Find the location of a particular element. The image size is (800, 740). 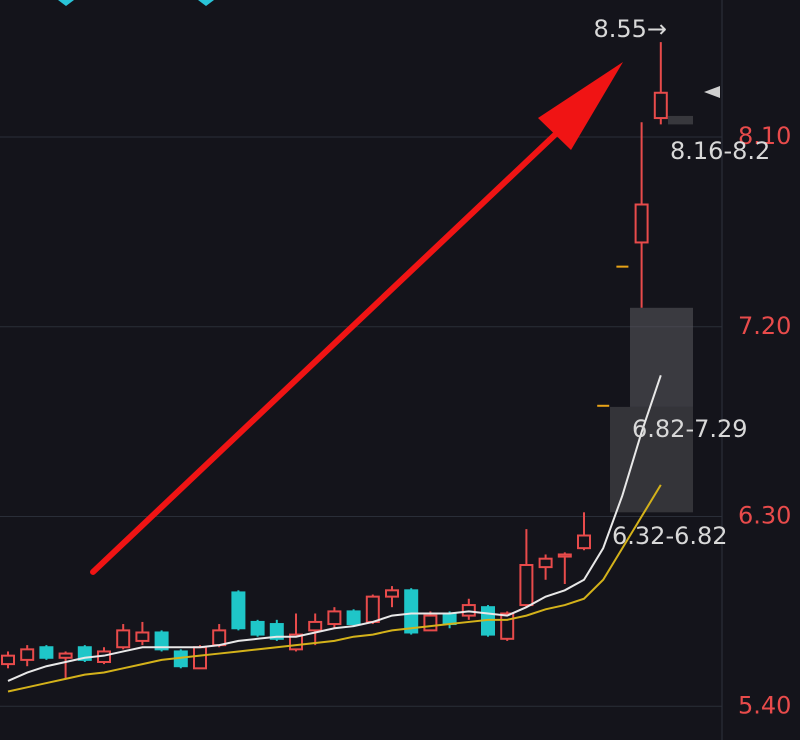

trend-arrow-head is located at coordinates (580, 106).